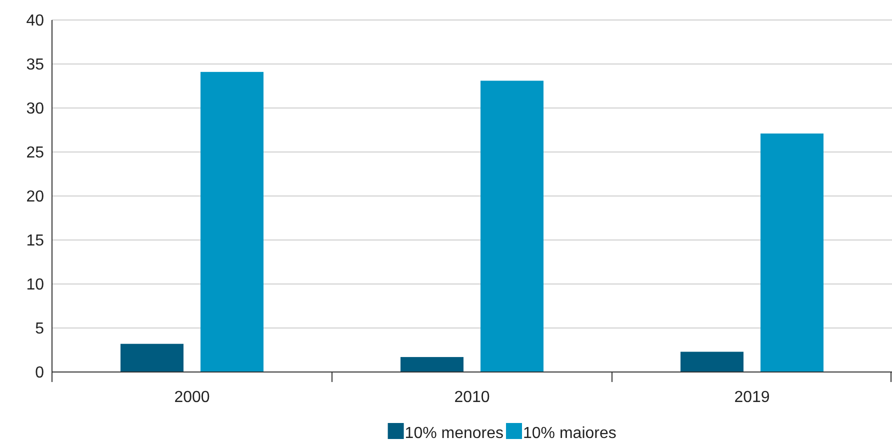 This screenshot has height=448, width=892. What do you see at coordinates (35, 109) in the screenshot?
I see `y-tick-label: 30` at bounding box center [35, 109].